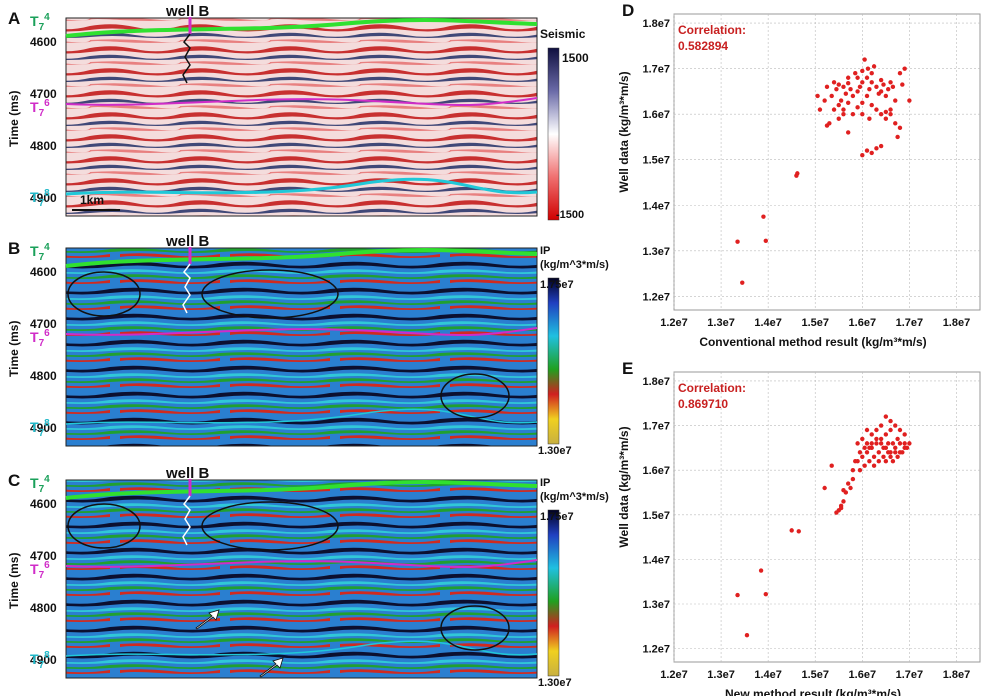  I want to click on y-tick-label: 1.2e7, so click(656, 650).